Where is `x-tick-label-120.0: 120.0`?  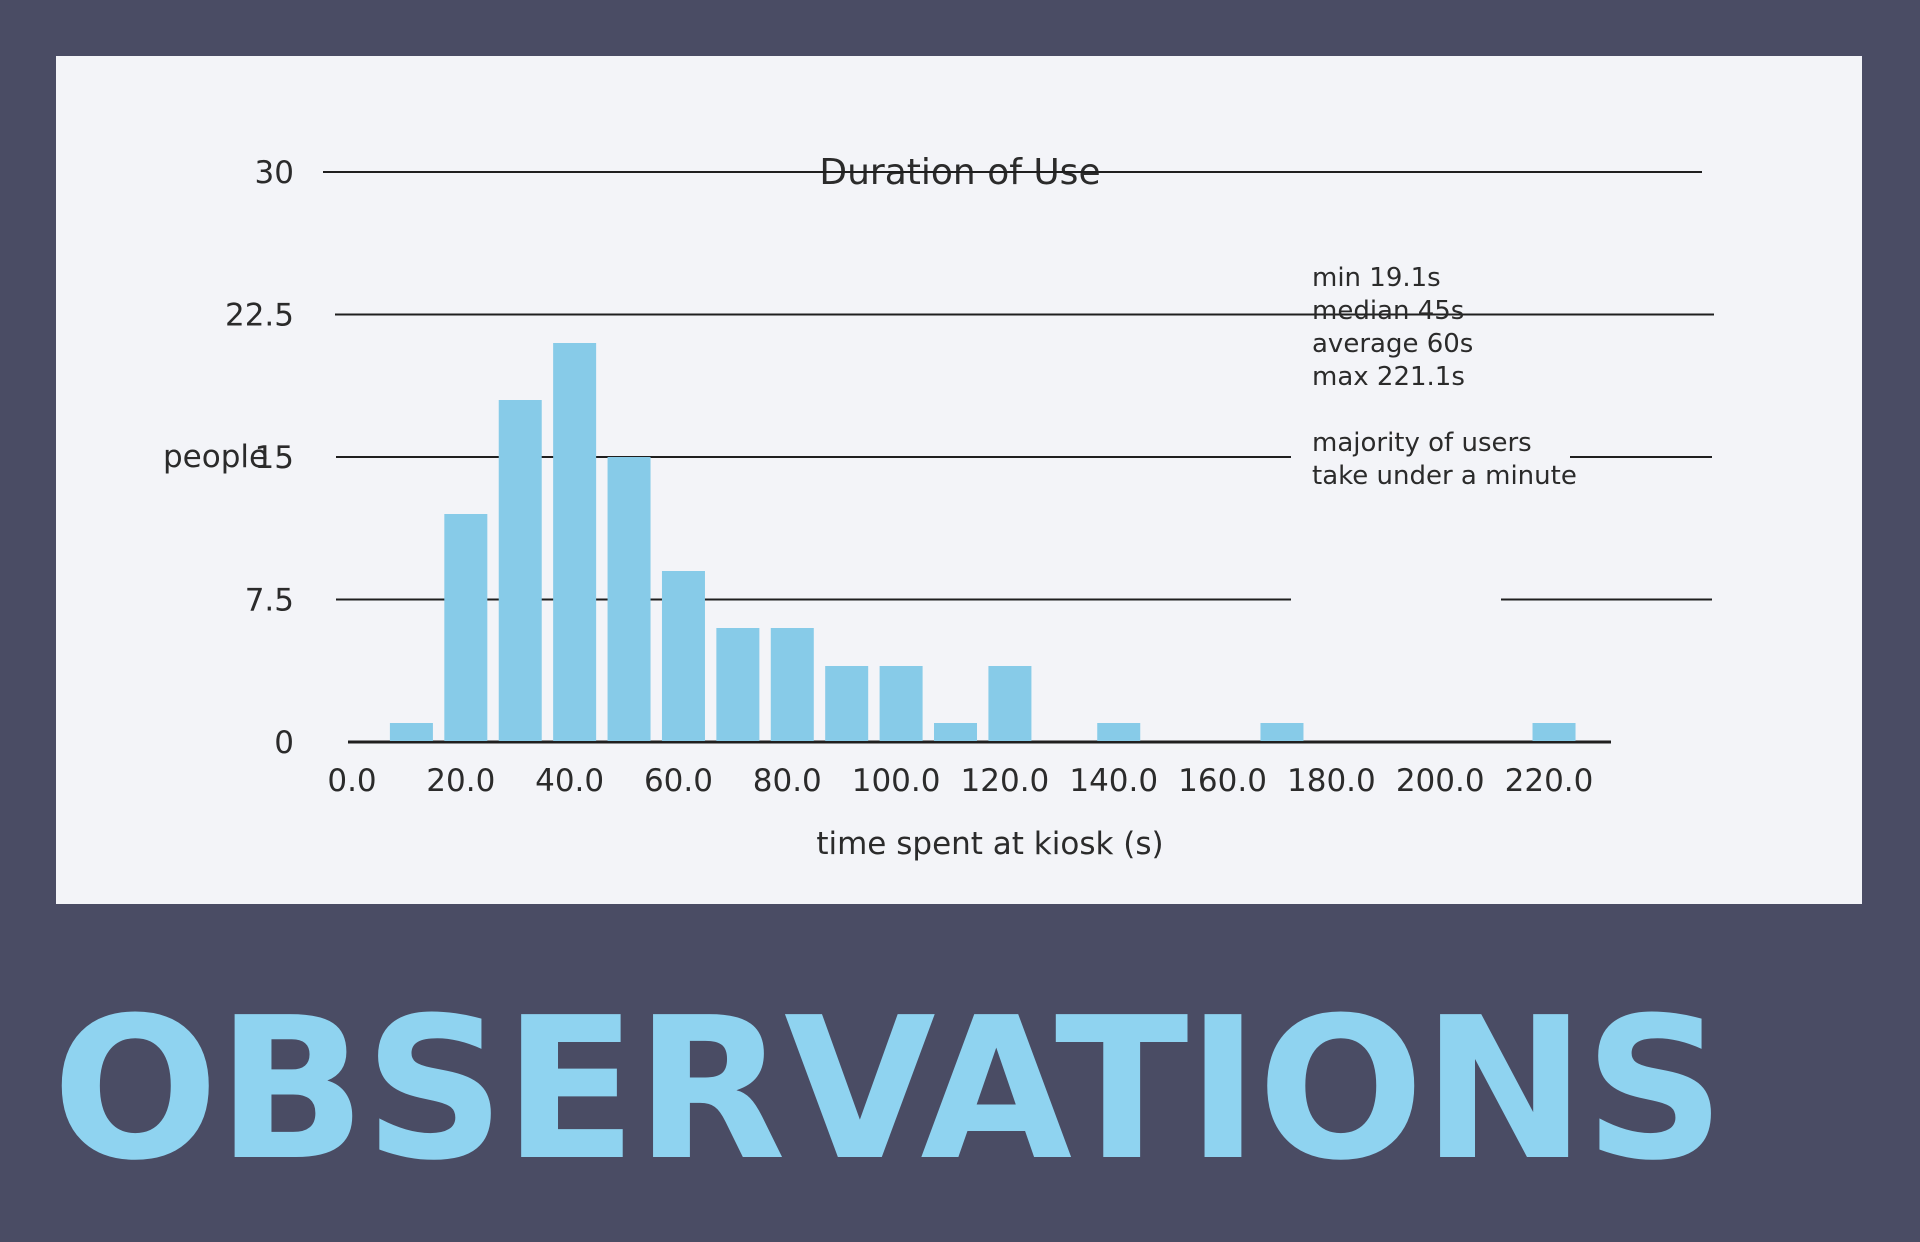
x-tick-label-120.0: 120.0 is located at coordinates (1005, 781).